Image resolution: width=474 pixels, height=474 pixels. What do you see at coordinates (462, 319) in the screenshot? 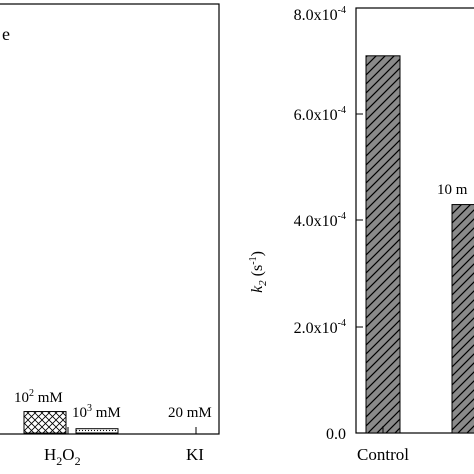
I see `bar-10mm` at bounding box center [462, 319].